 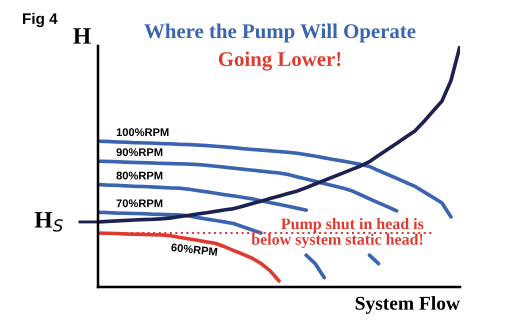 What do you see at coordinates (48, 222) in the screenshot?
I see `text: H$_{S}$` at bounding box center [48, 222].